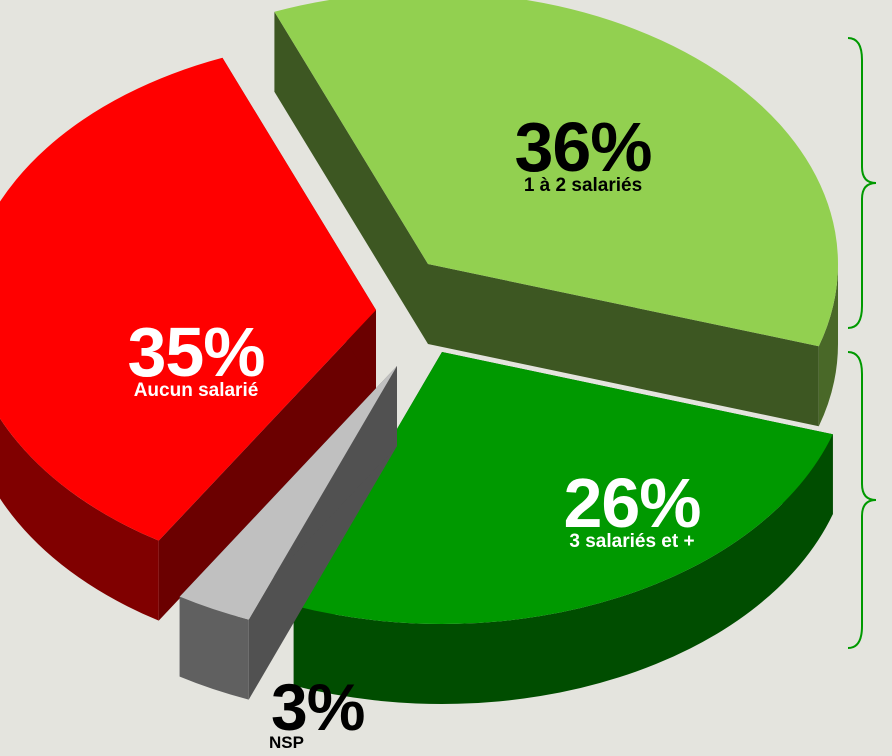  Describe the element at coordinates (196, 390) in the screenshot. I see `slice-name: Aucun salarié` at that location.